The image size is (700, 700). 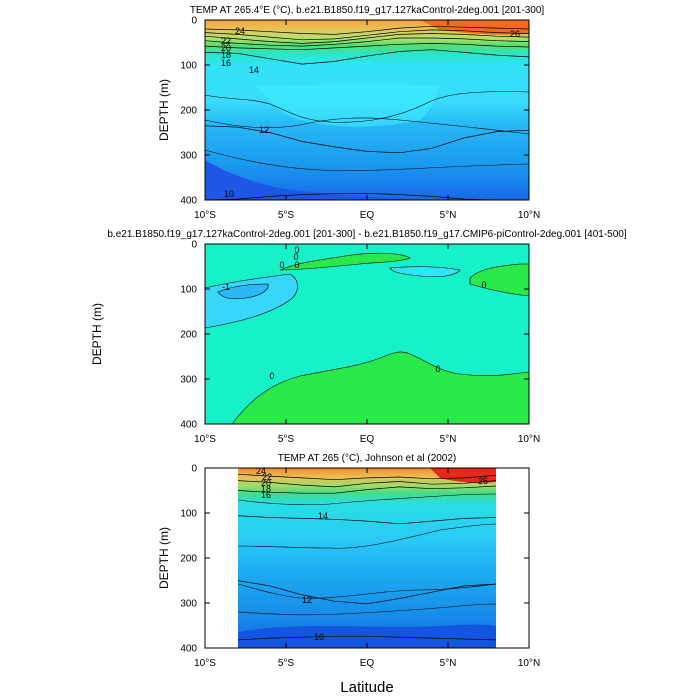 What do you see at coordinates (164, 110) in the screenshot?
I see `panel-1-ylabel: DEPTH (m)` at bounding box center [164, 110].